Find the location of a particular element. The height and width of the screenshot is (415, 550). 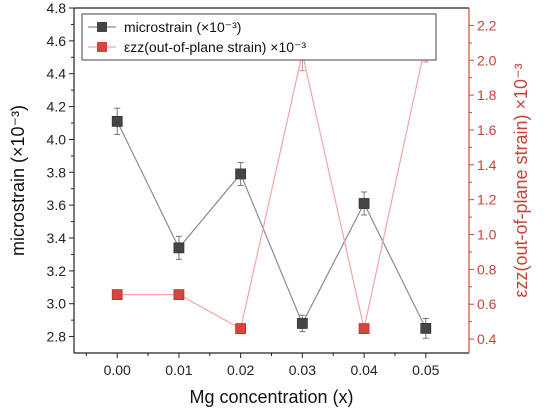

x-tick-label: 0.03 is located at coordinates (302, 370).